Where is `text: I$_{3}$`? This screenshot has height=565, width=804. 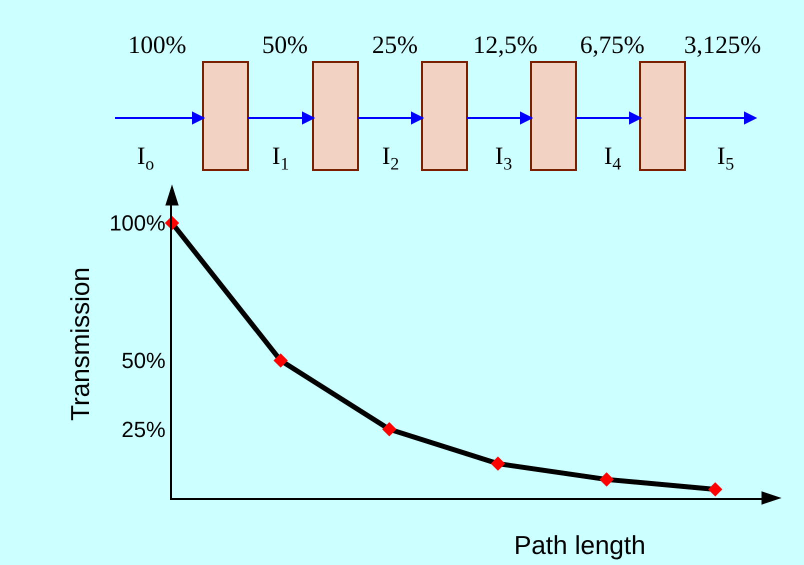
text: I$_{3}$ is located at coordinates (503, 158).